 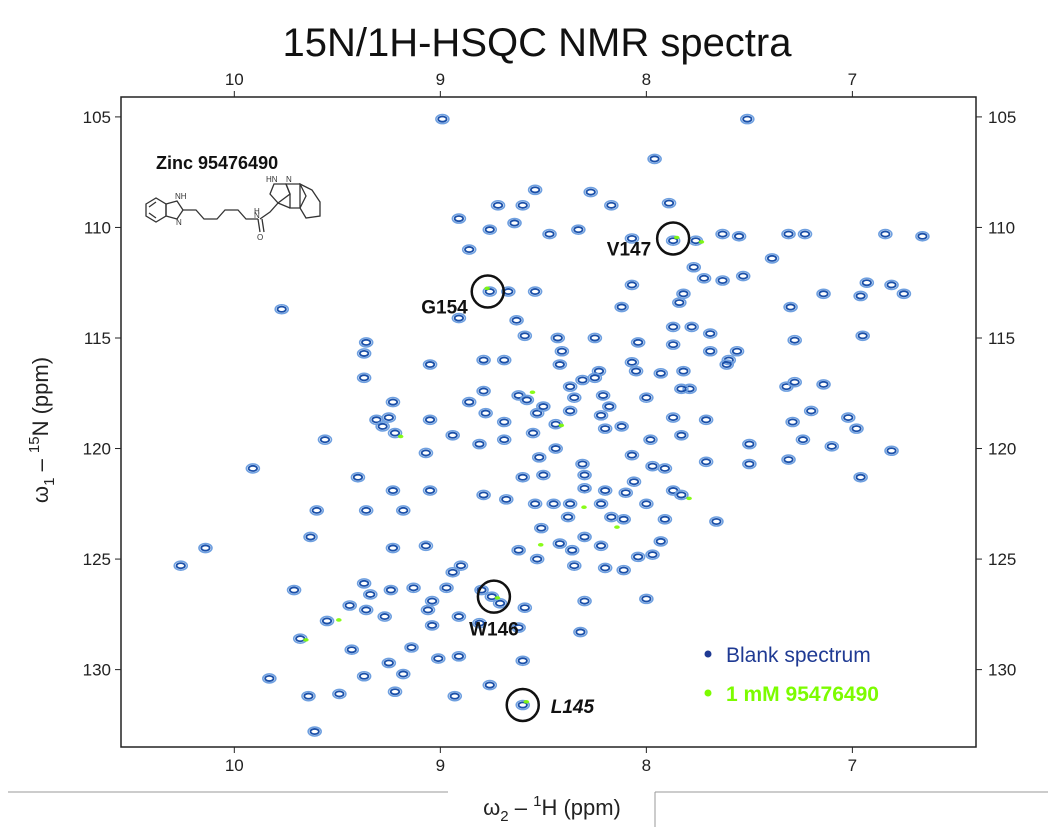 What do you see at coordinates (541, 83) in the screenshot?
I see `top-x-axis: 10 9 8 7` at bounding box center [541, 83].